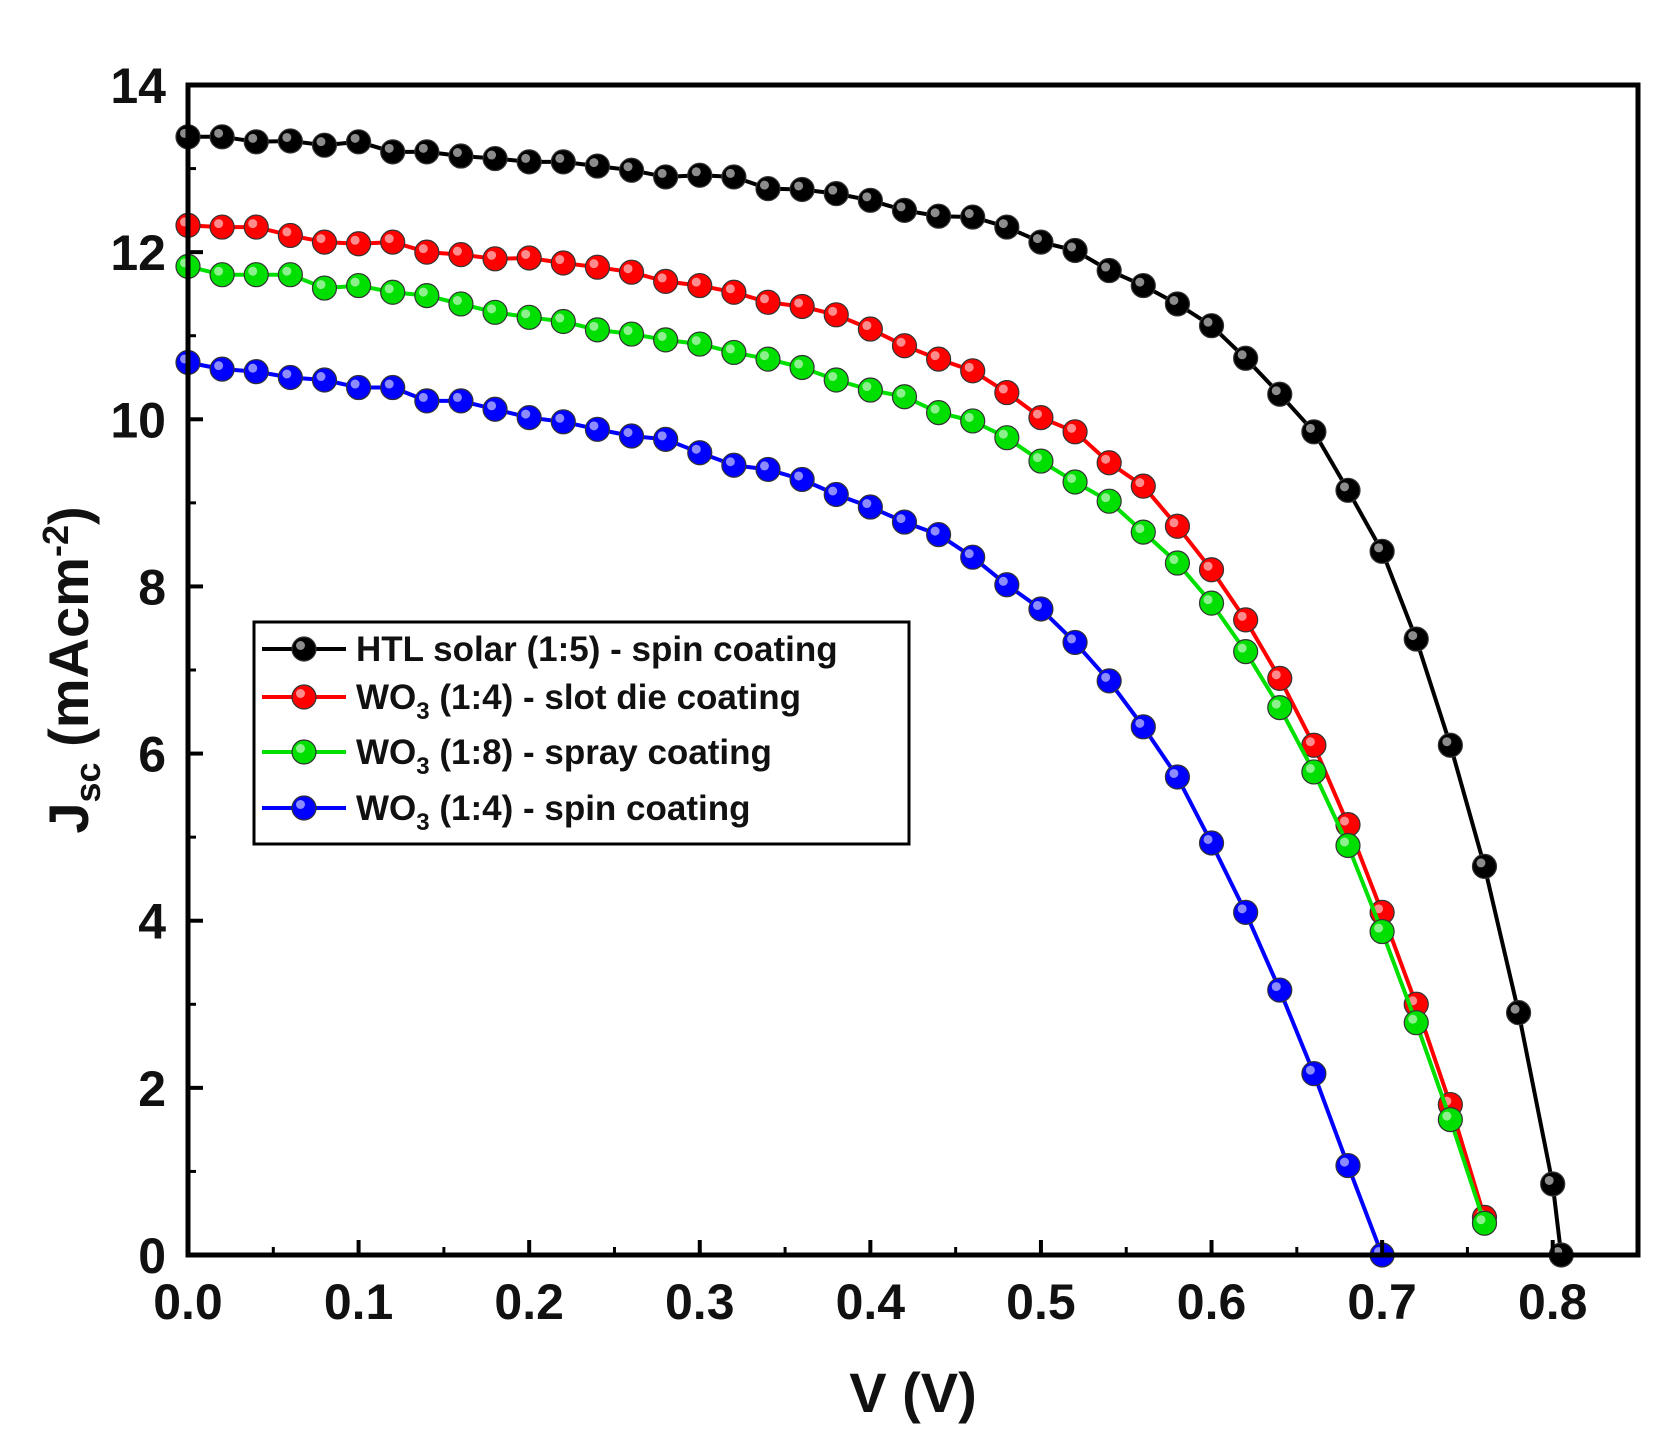 Image resolution: width=1680 pixels, height=1449 pixels. What do you see at coordinates (152, 1256) in the screenshot?
I see `y-tick-label: 0` at bounding box center [152, 1256].